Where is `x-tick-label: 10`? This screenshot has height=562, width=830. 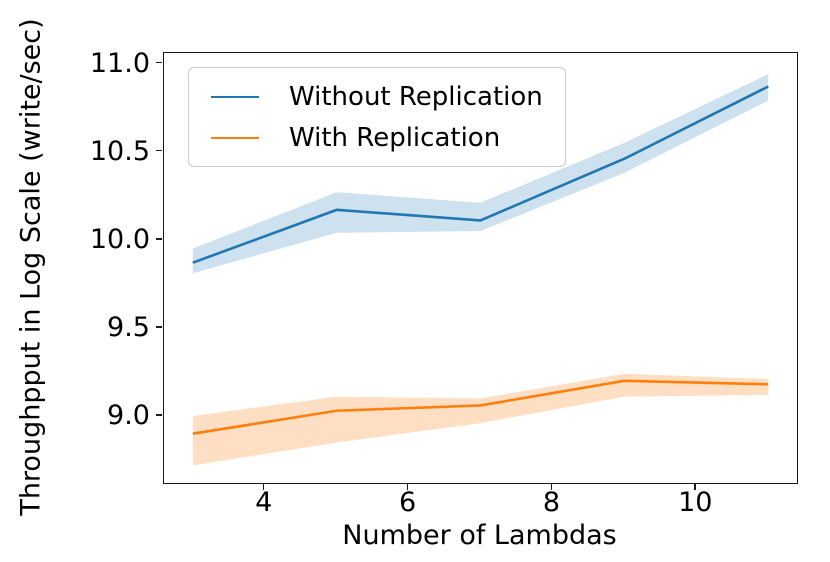
x-tick-label: 10 is located at coordinates (695, 502).